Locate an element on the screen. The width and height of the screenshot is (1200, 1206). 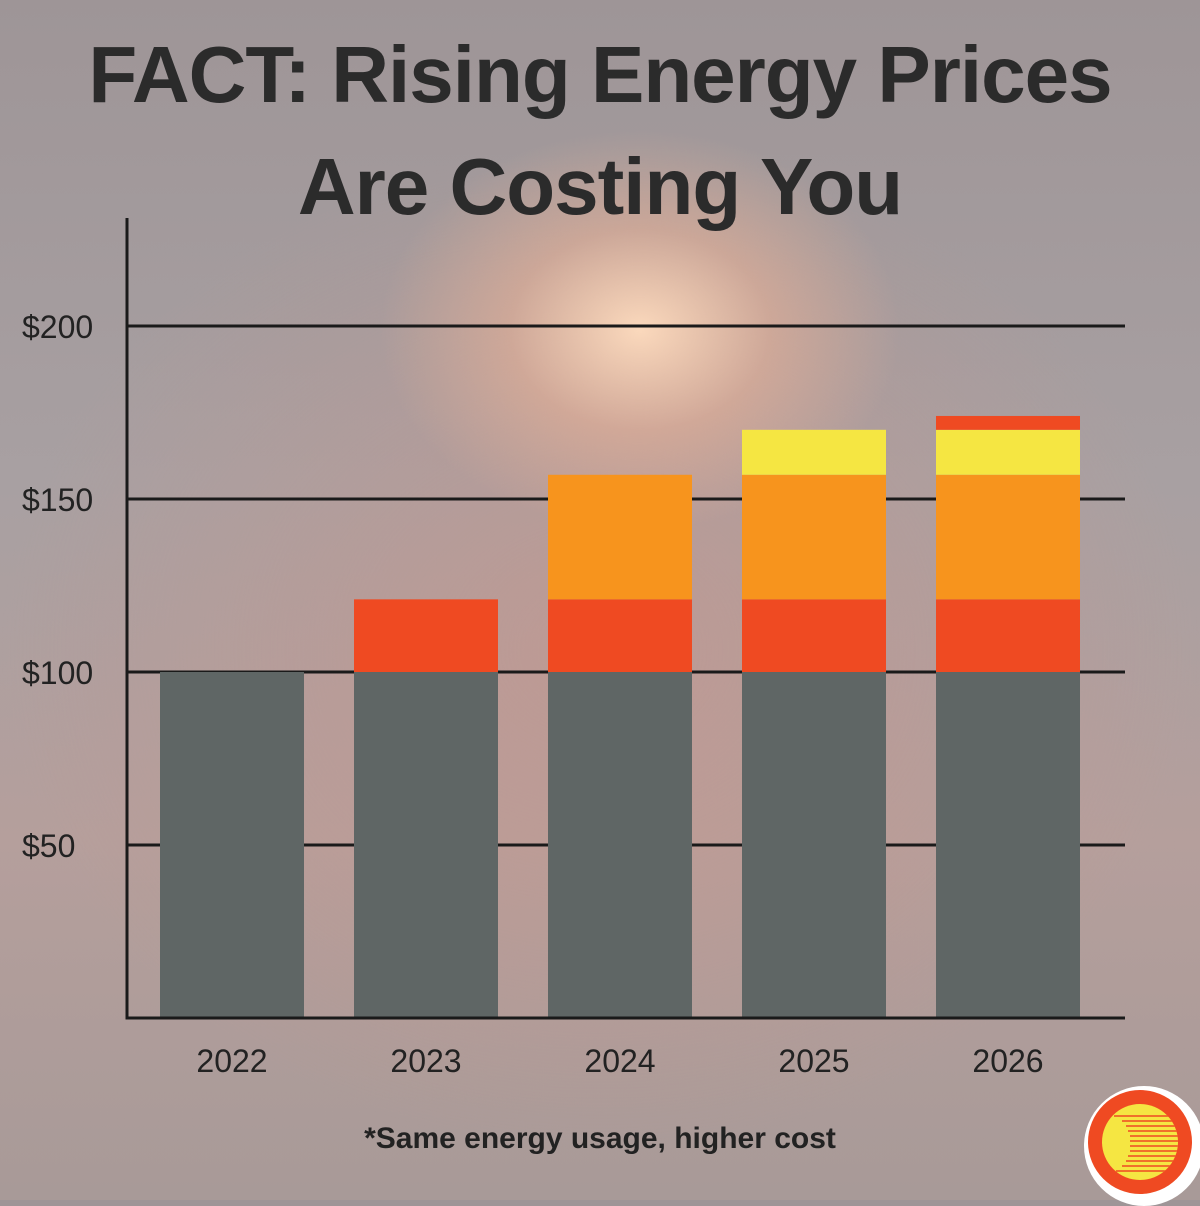
x-tick-label: 2025 is located at coordinates (813, 1061).